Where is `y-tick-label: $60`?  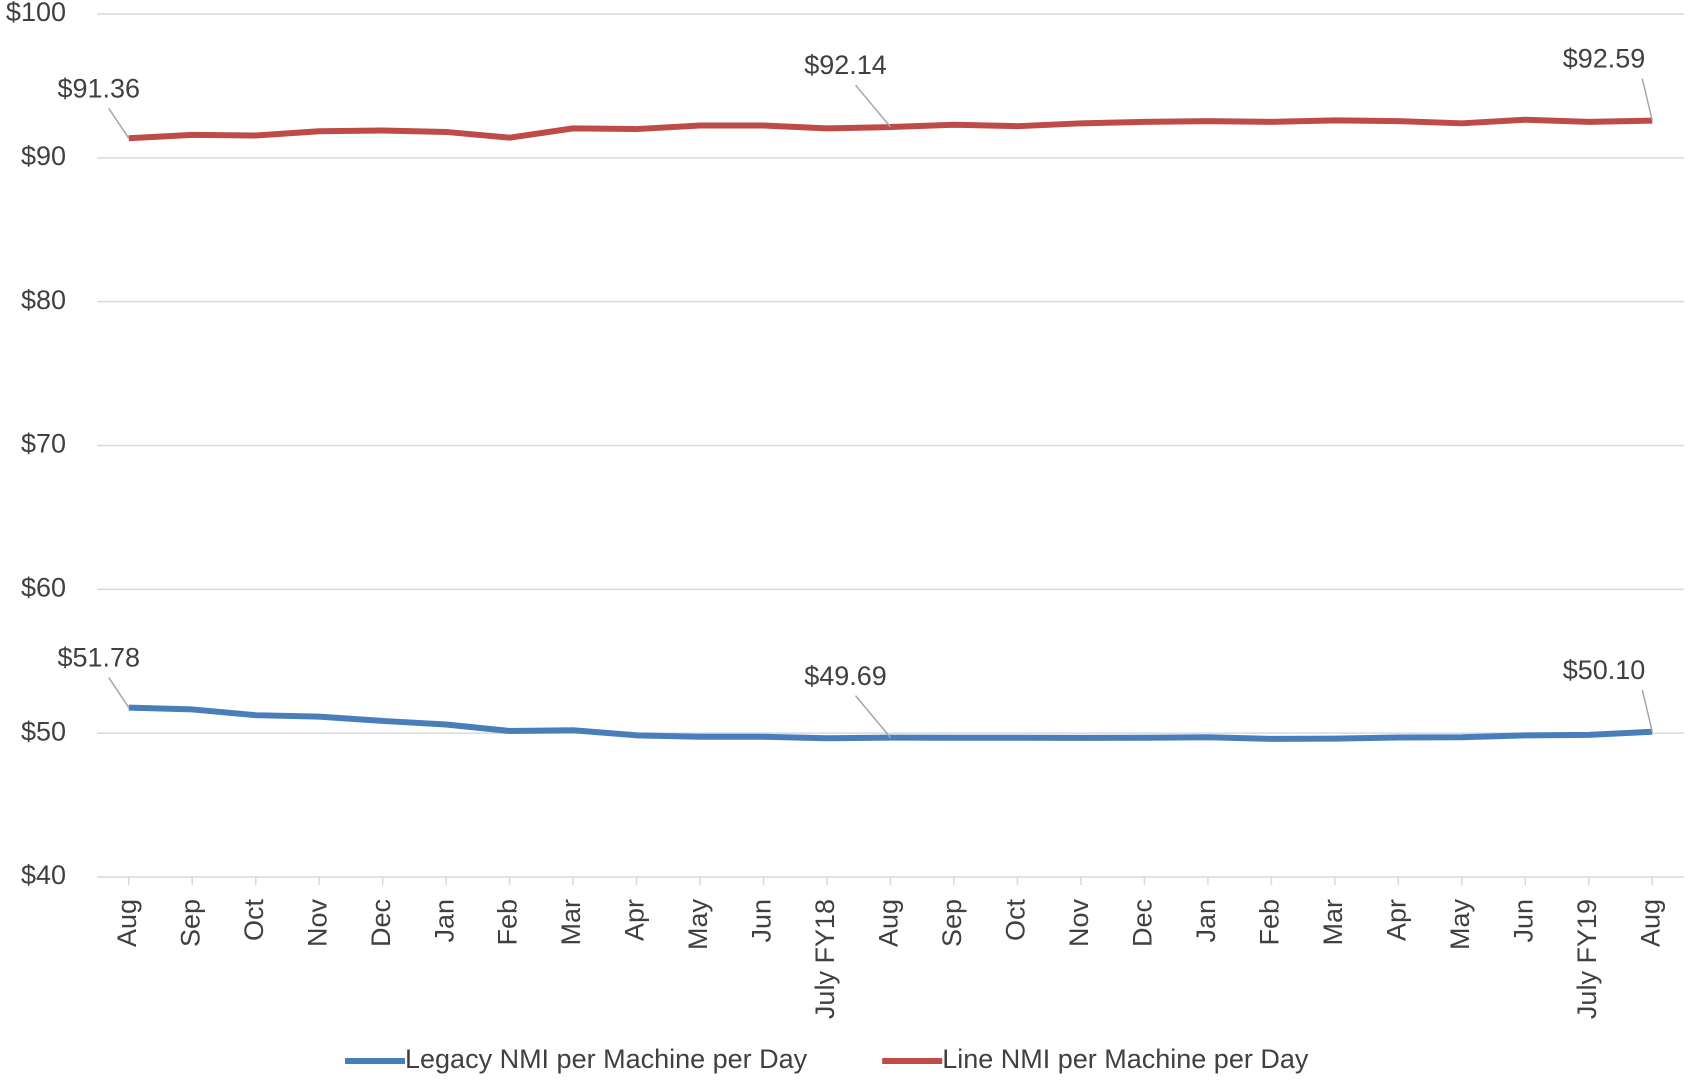
y-tick-label: $60 is located at coordinates (43, 587).